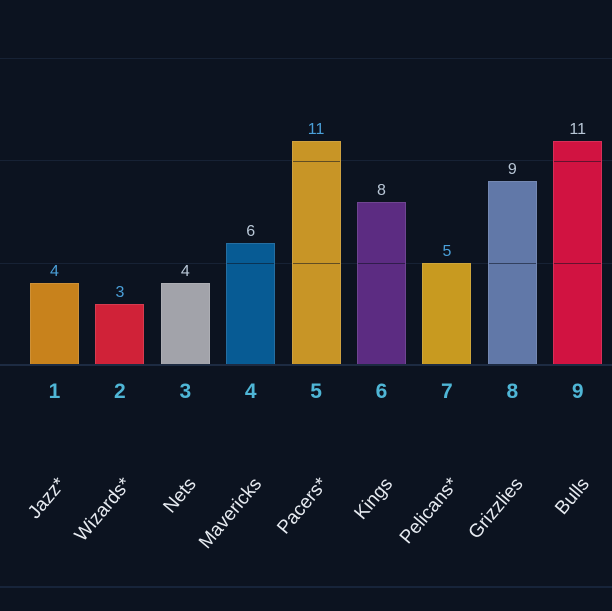 The width and height of the screenshot is (612, 611). Describe the element at coordinates (447, 391) in the screenshot. I see `index-label: 7` at that location.